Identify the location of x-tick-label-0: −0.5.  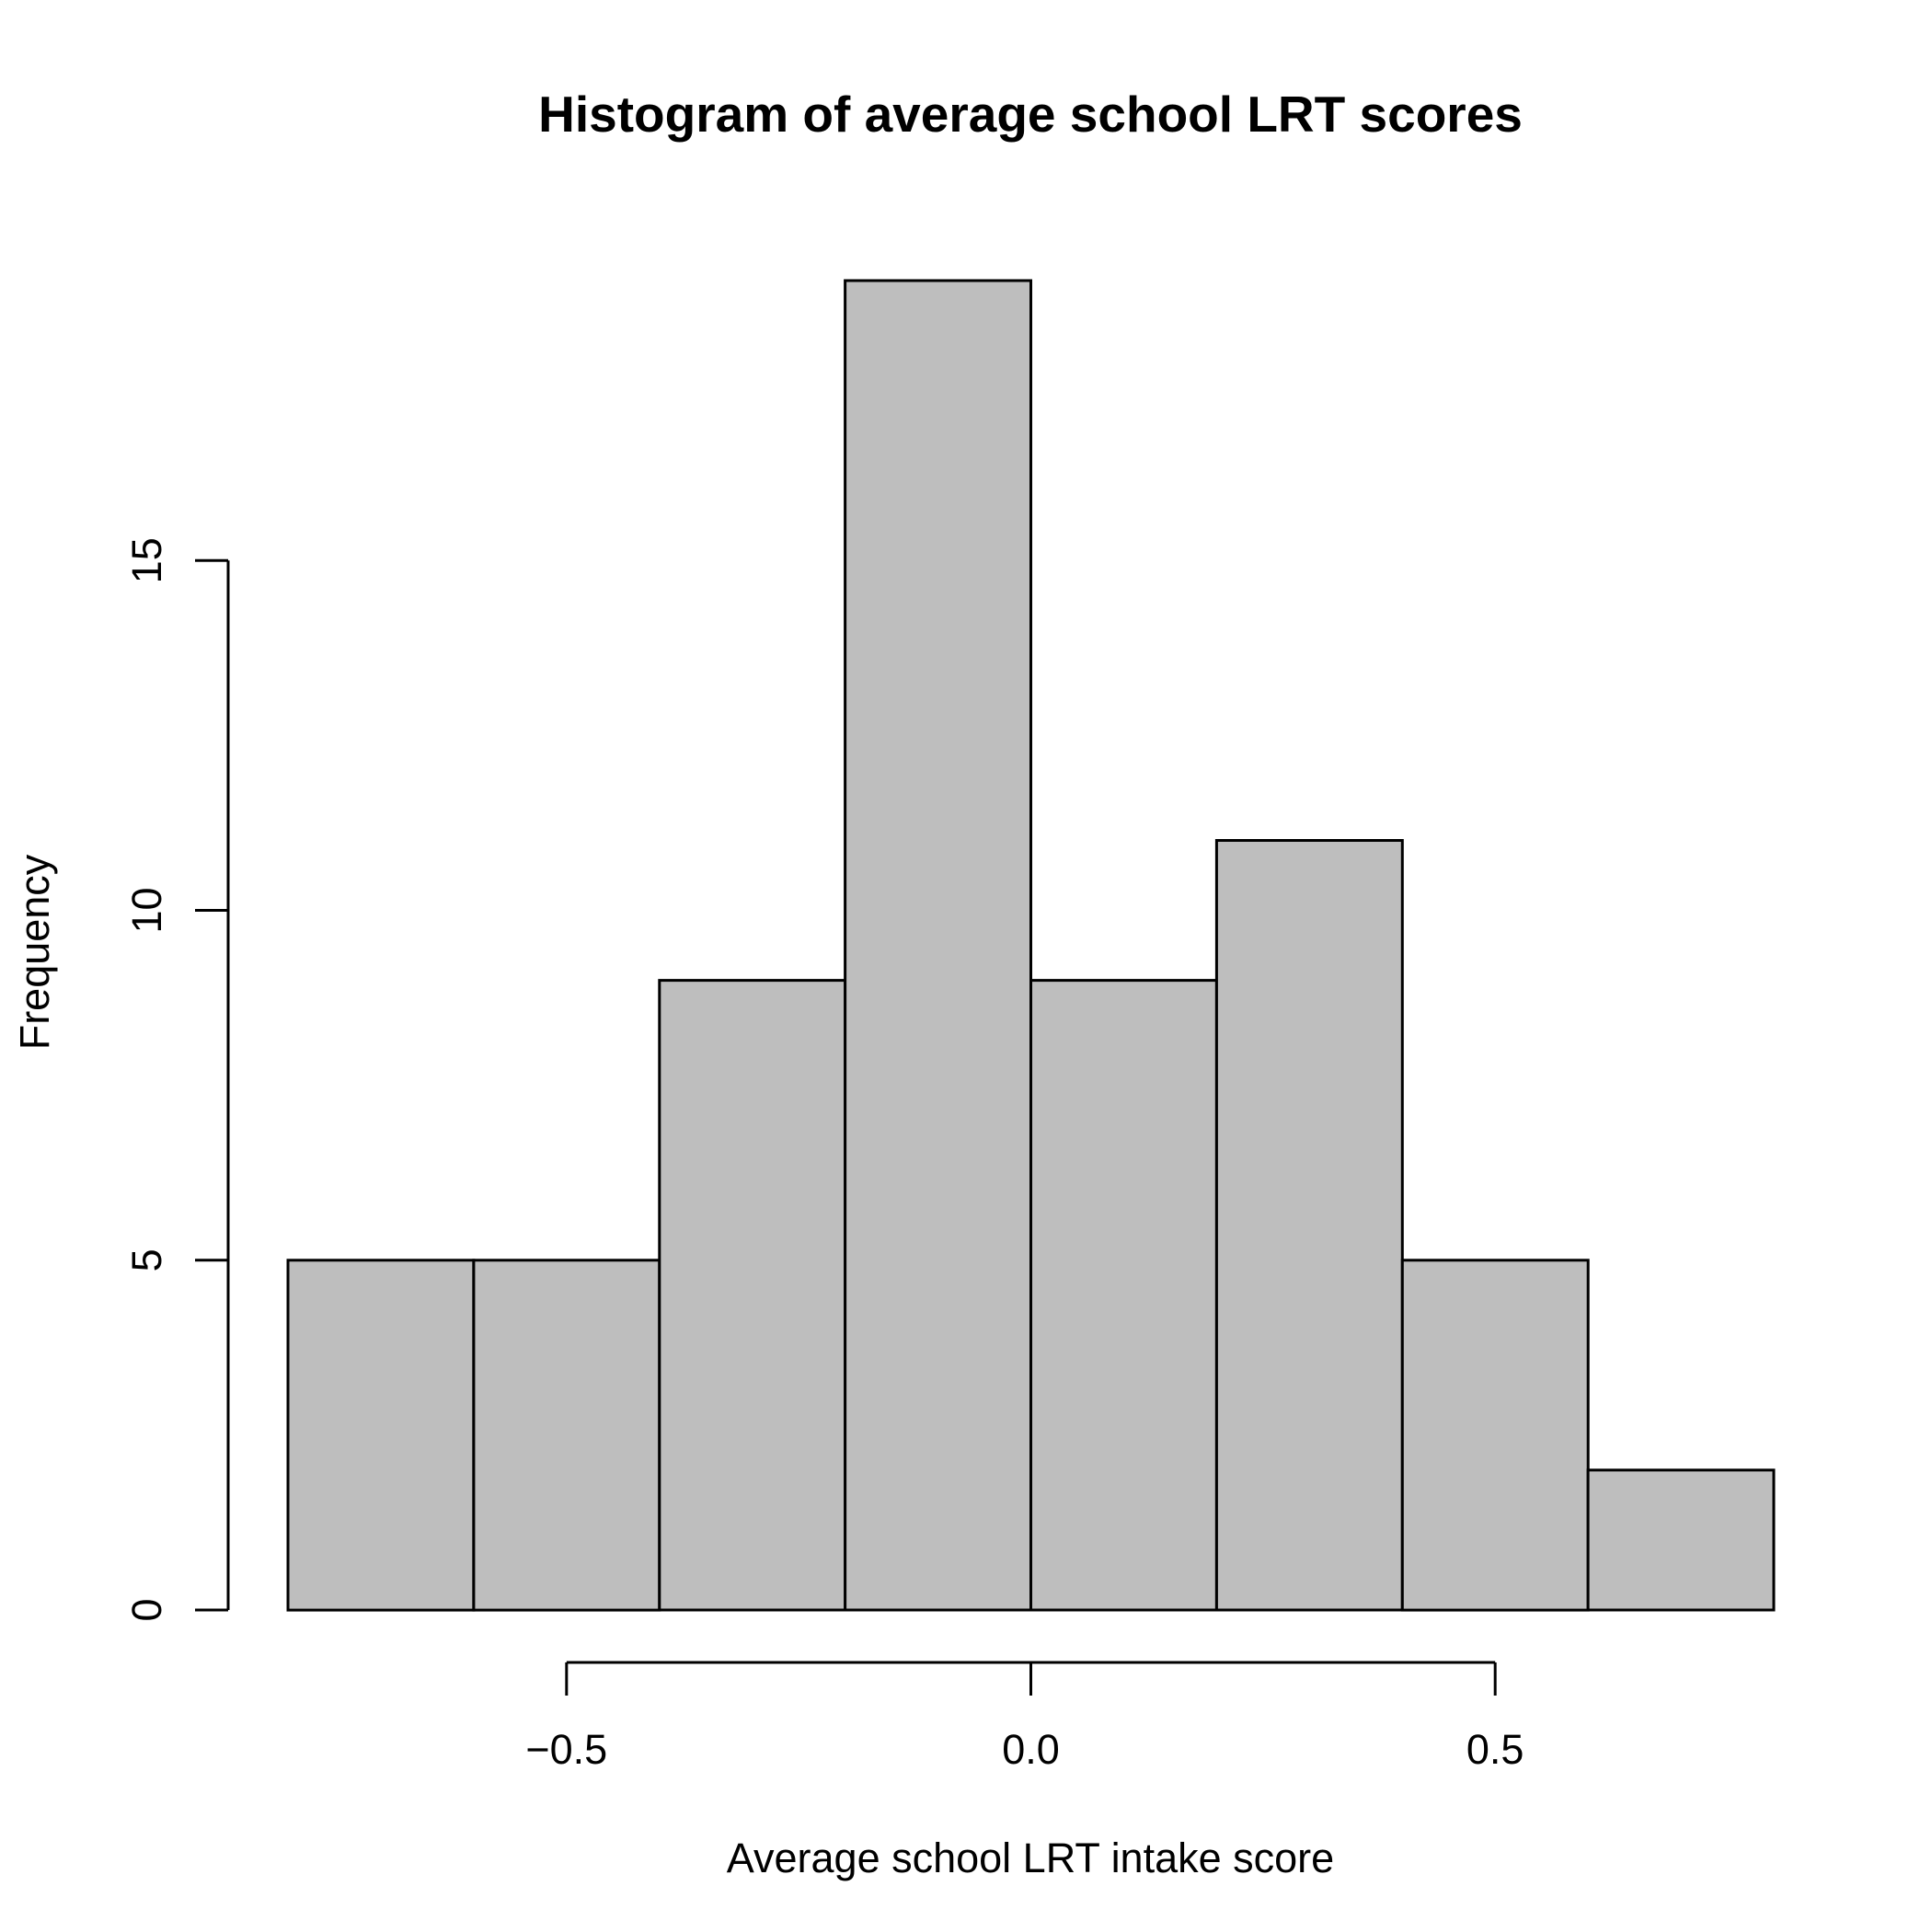
(566, 1749).